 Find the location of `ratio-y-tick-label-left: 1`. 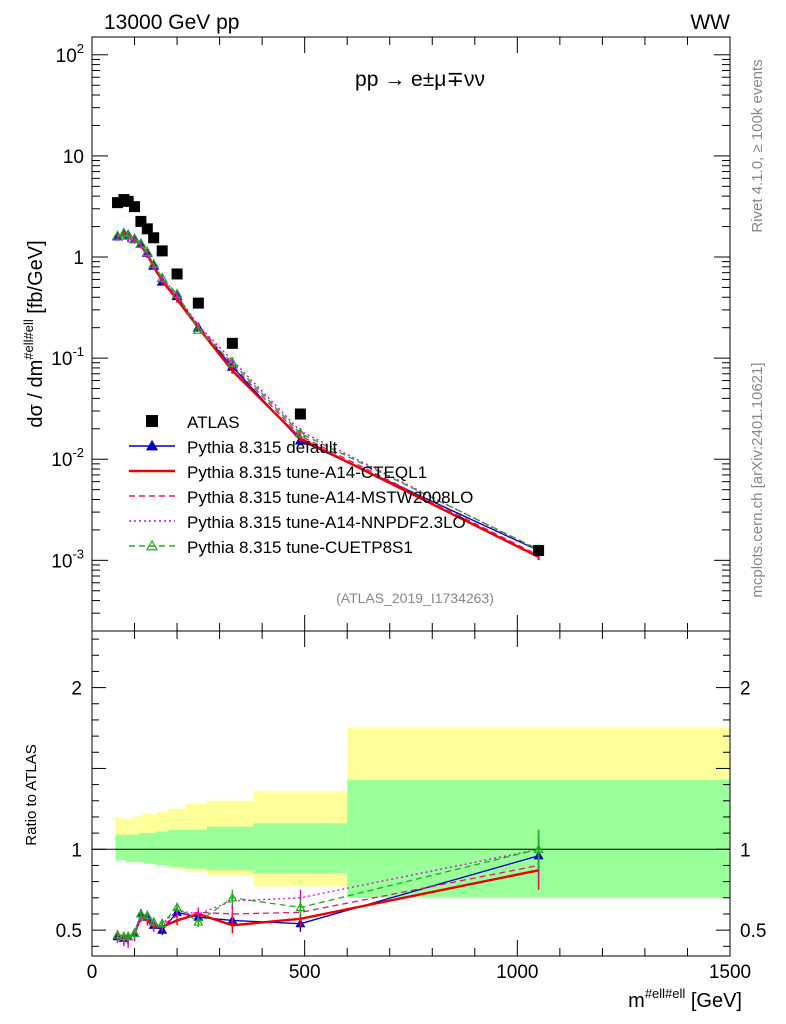

ratio-y-tick-label-left: 1 is located at coordinates (76, 850).